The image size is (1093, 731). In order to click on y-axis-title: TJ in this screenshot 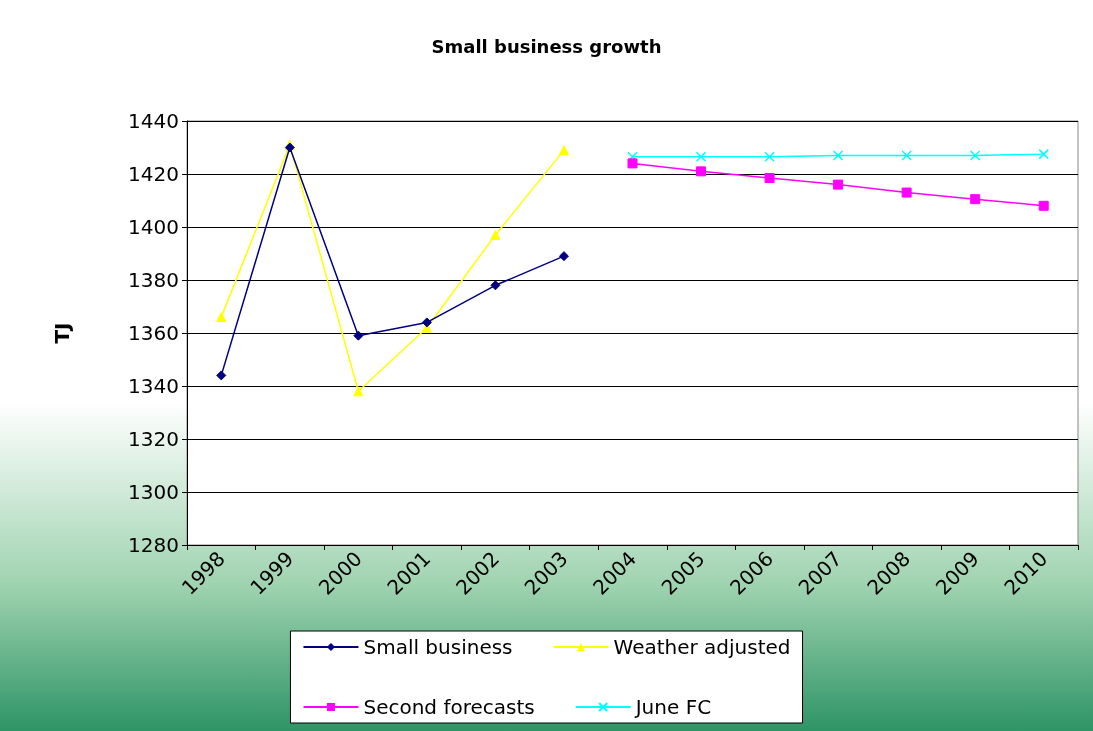, I will do `click(62, 333)`.